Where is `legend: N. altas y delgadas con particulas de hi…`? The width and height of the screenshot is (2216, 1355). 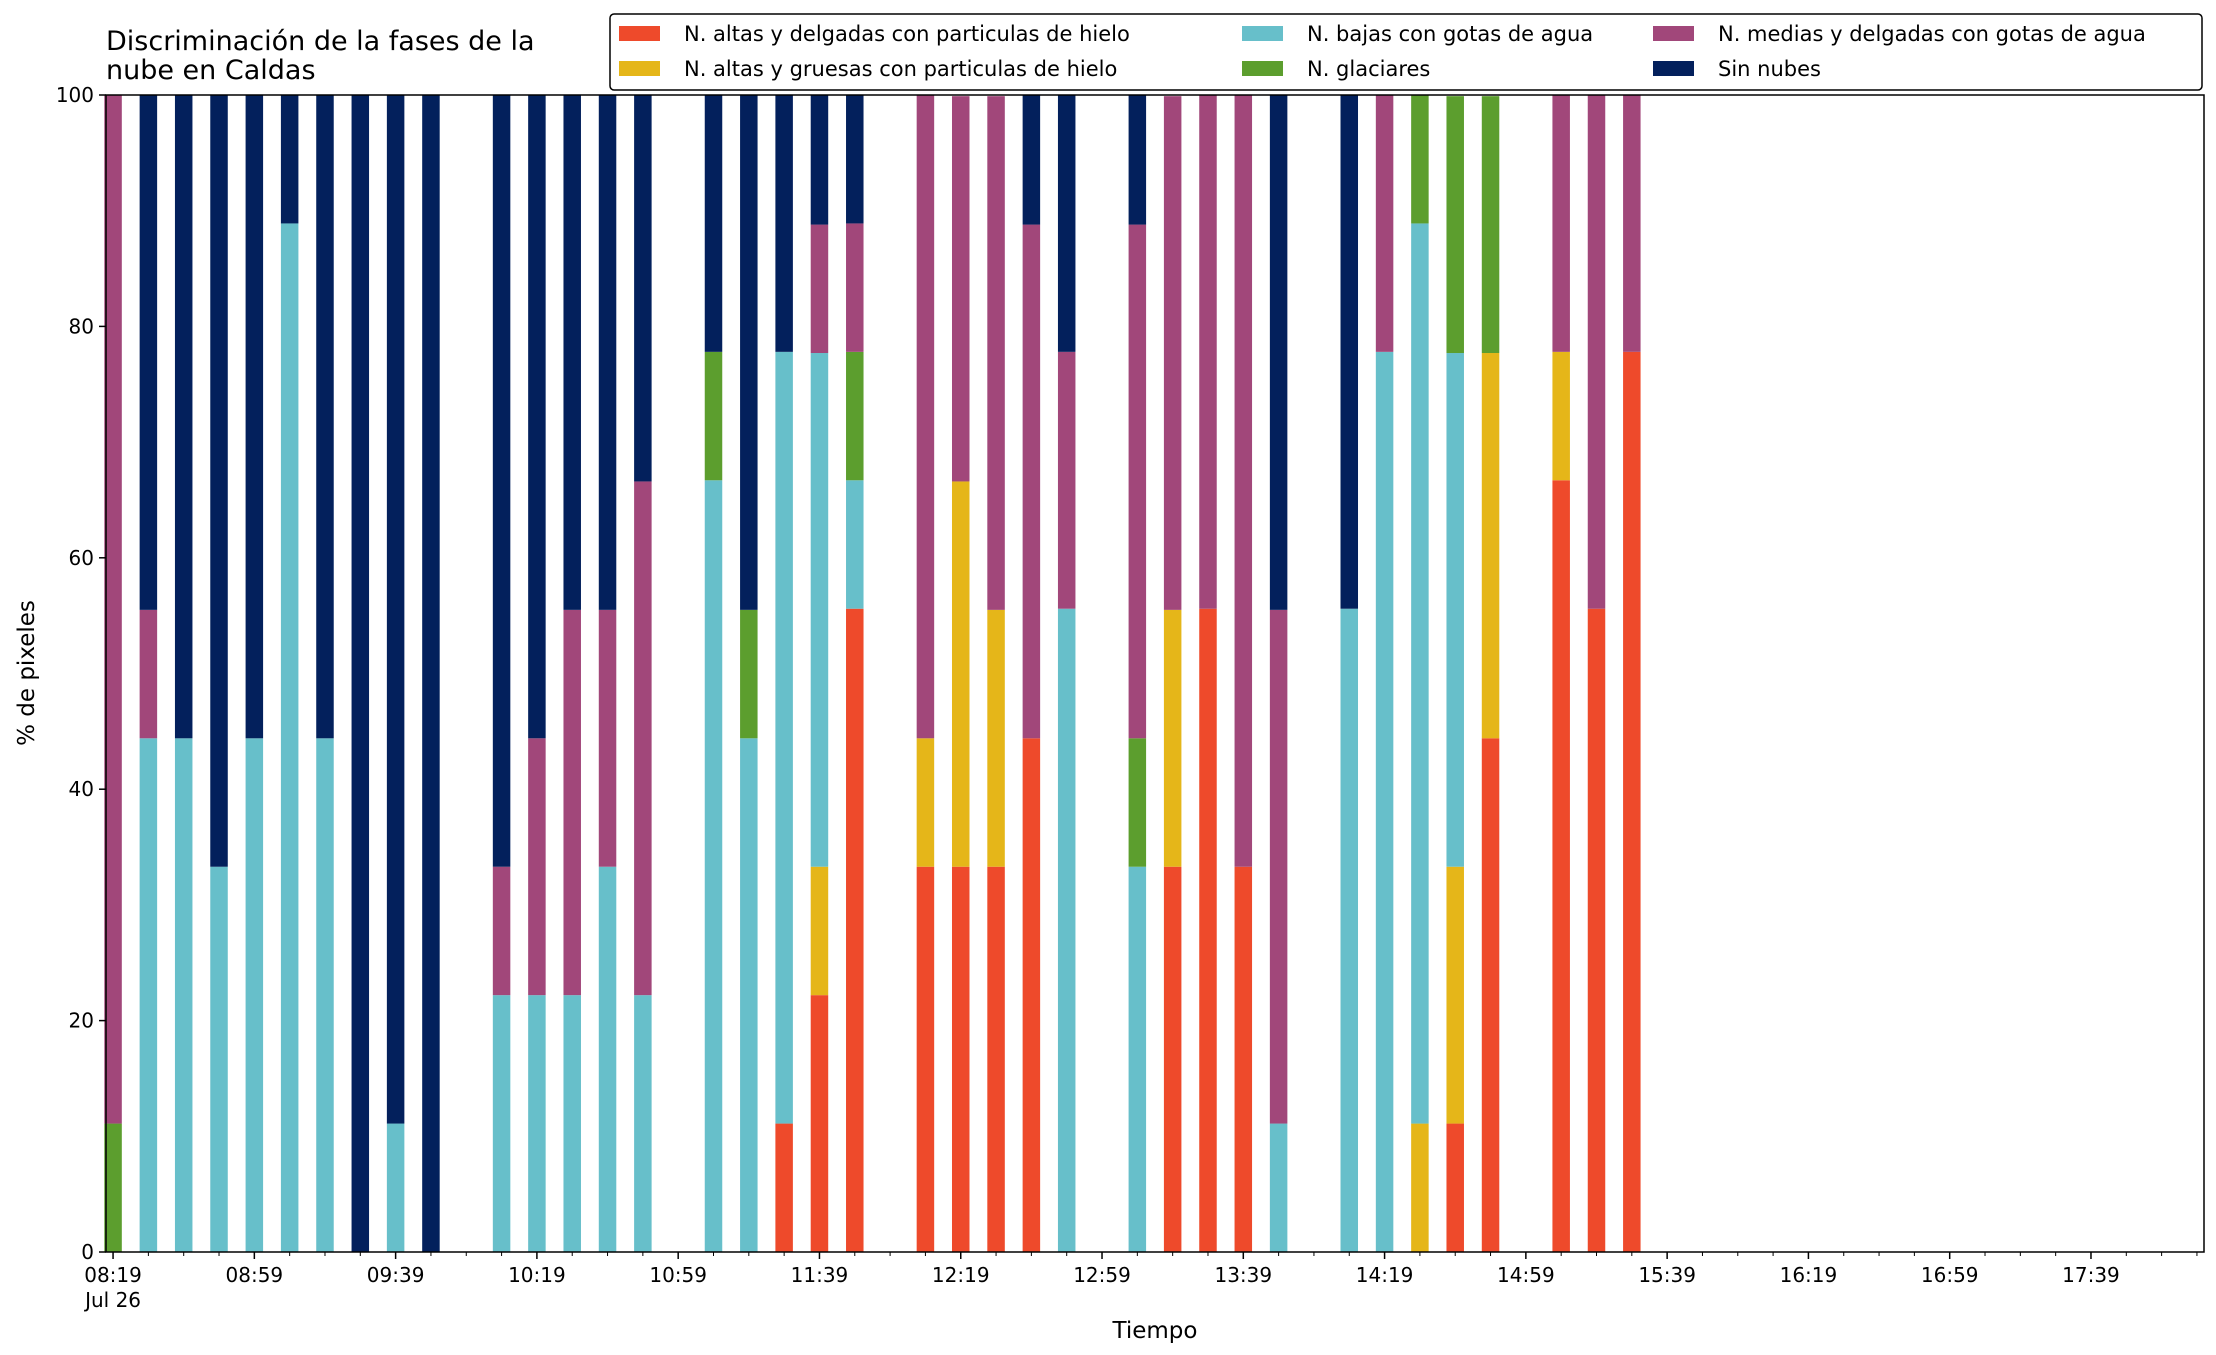
legend: N. altas y delgadas con particulas de hi… is located at coordinates (1406, 52).